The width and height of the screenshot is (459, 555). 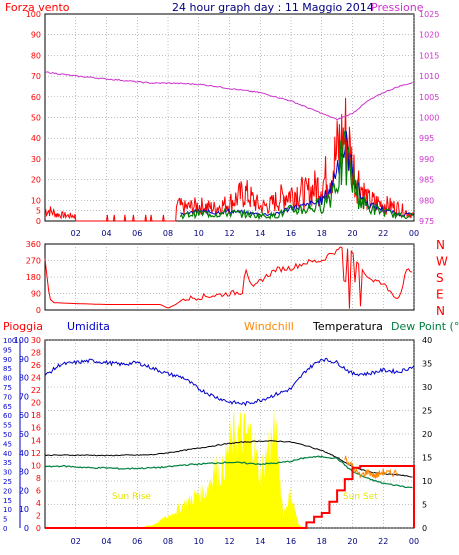 I want to click on wind-tick-label: 60, so click(x=36, y=97).